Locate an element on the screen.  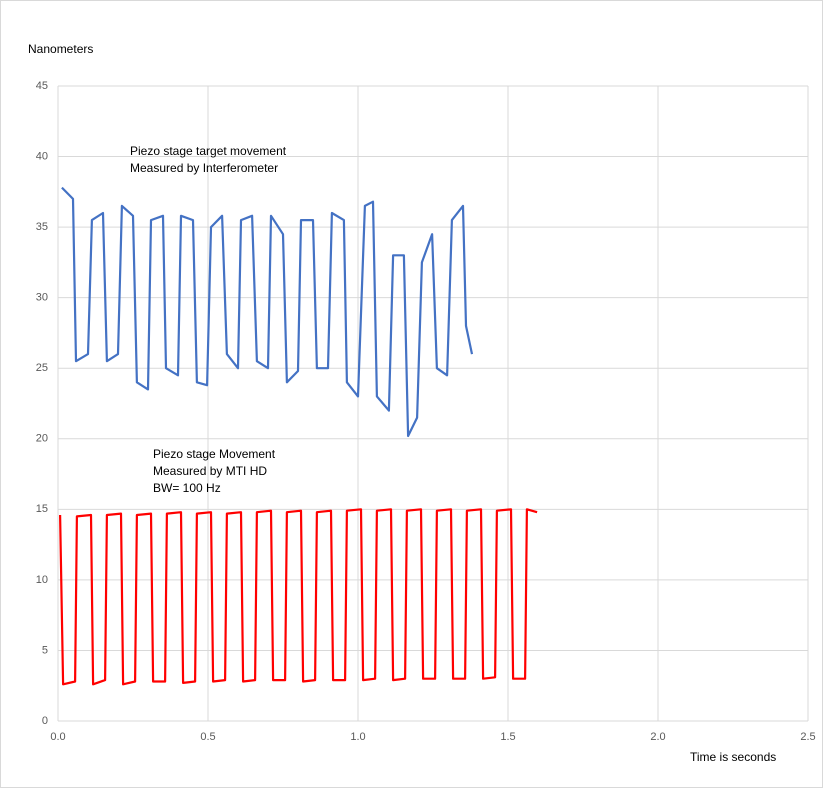
y-tick-label: 25 is located at coordinates (42, 368).